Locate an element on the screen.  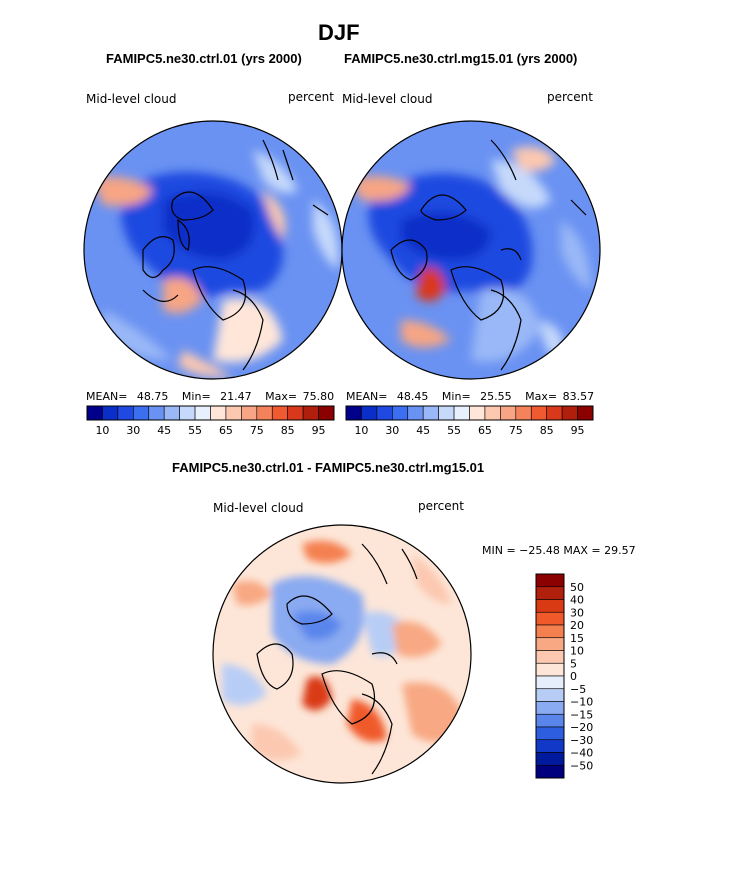
min-value: 25.55 is located at coordinates (496, 396).